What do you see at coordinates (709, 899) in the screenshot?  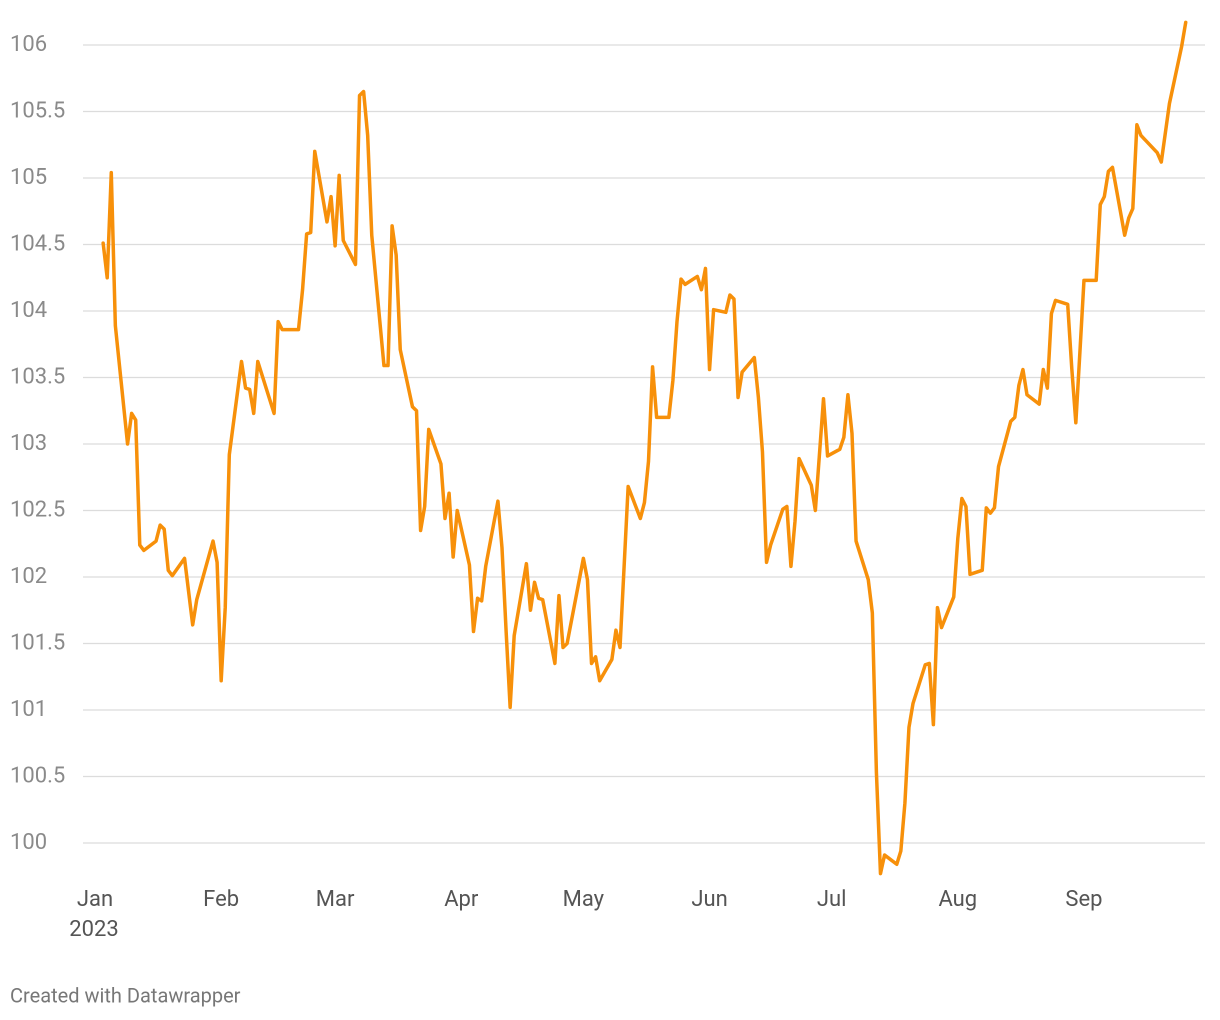 I see `x-tick-label: Jun` at bounding box center [709, 899].